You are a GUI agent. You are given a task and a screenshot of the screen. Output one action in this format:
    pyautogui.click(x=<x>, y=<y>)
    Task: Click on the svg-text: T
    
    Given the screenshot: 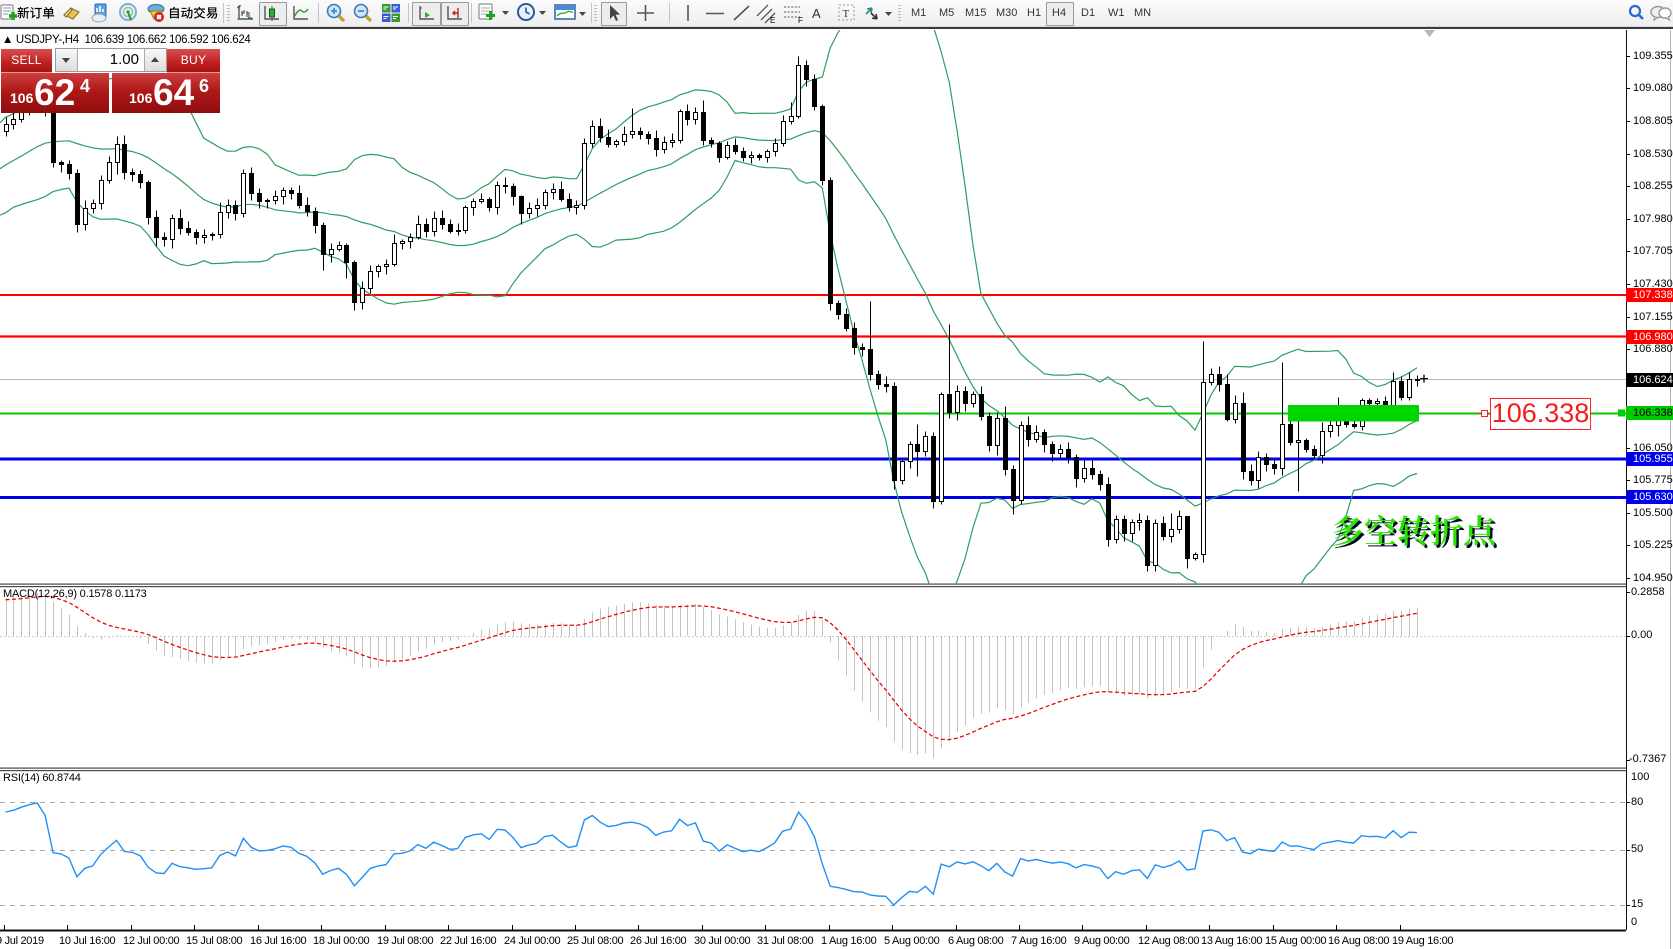 What is the action you would take?
    pyautogui.click(x=846, y=14)
    